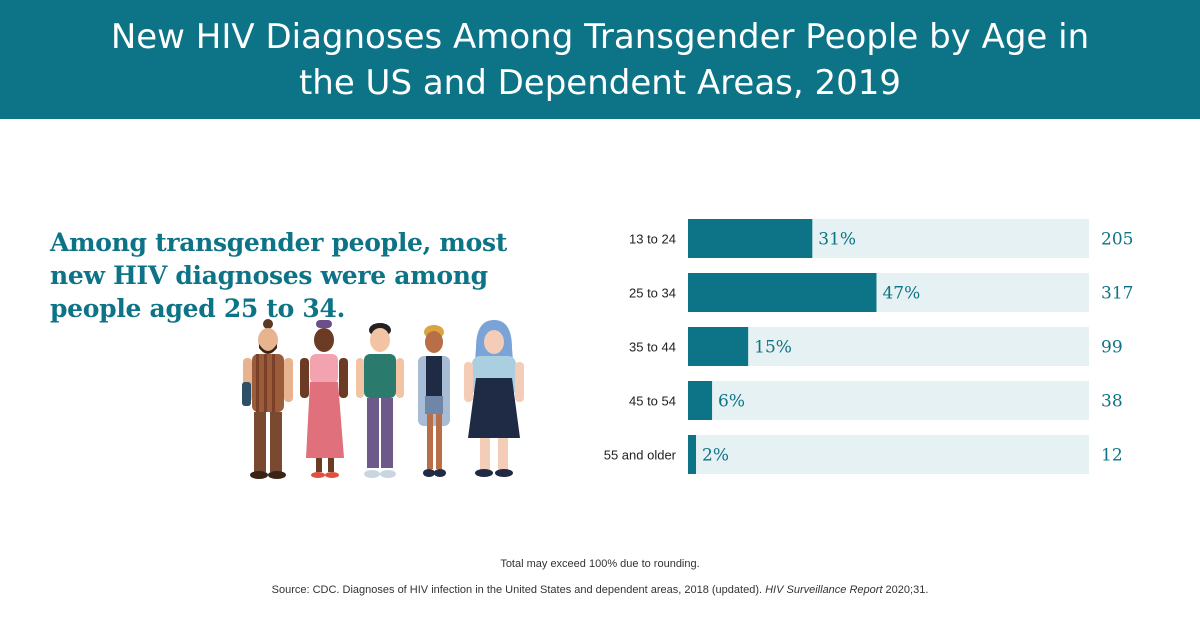 The height and width of the screenshot is (630, 1200). I want to click on category-label: 45 to 54, so click(652, 401).